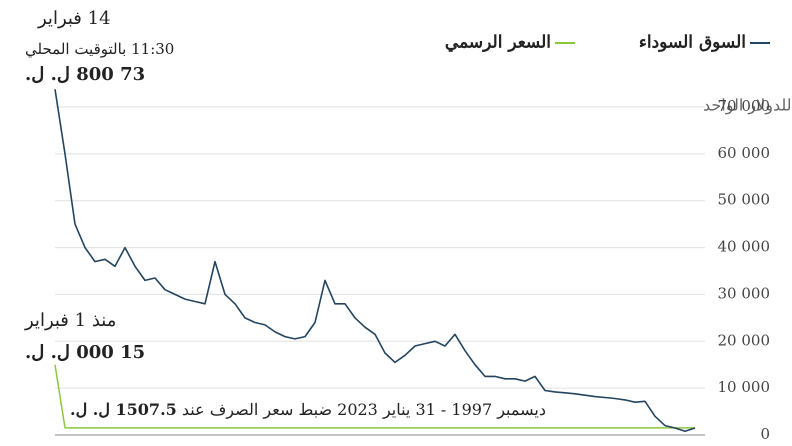 The height and width of the screenshot is (446, 792). Describe the element at coordinates (744, 387) in the screenshot. I see `y-tick-label: 10 000` at that location.